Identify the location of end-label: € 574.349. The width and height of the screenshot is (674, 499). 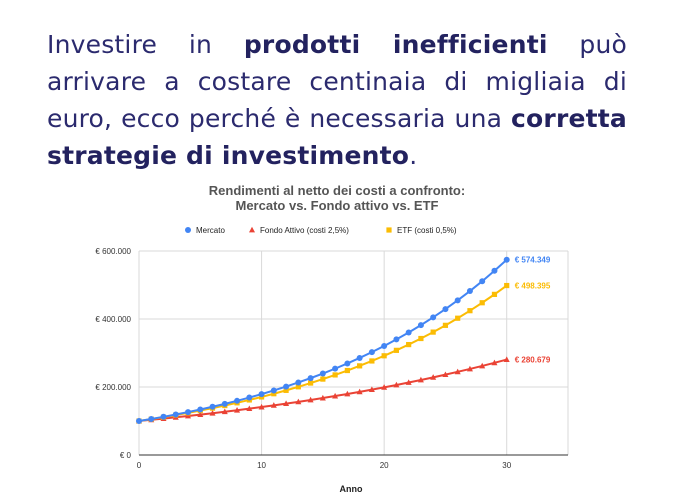
(533, 260).